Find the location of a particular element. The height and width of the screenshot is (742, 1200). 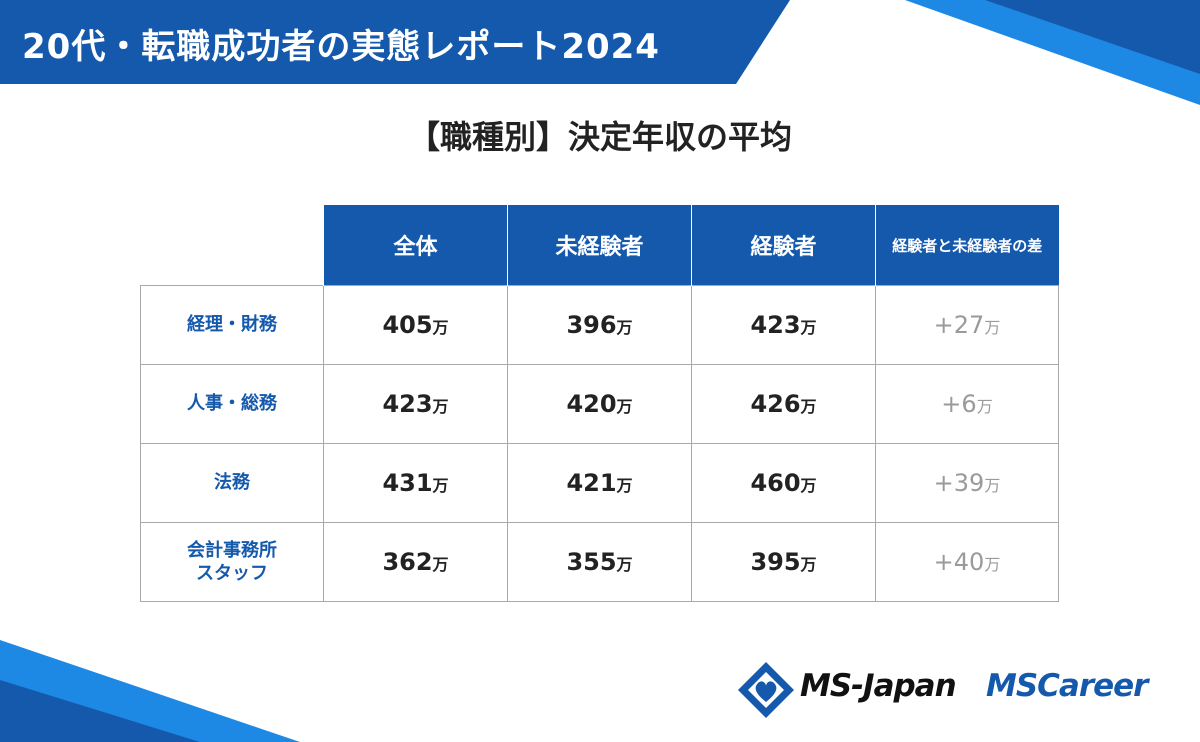

cell-value: +27 is located at coordinates (959, 325).